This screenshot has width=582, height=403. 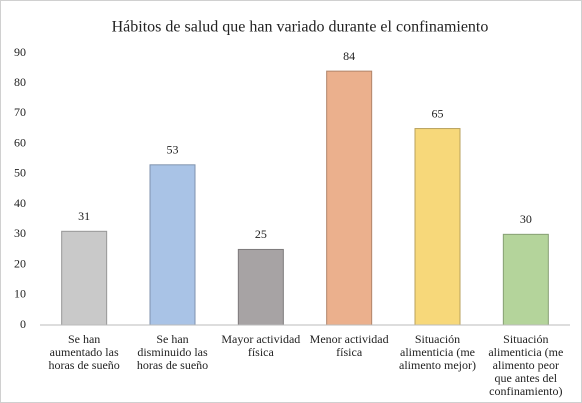 What do you see at coordinates (20, 203) in the screenshot?
I see `y-tick-label: 40` at bounding box center [20, 203].